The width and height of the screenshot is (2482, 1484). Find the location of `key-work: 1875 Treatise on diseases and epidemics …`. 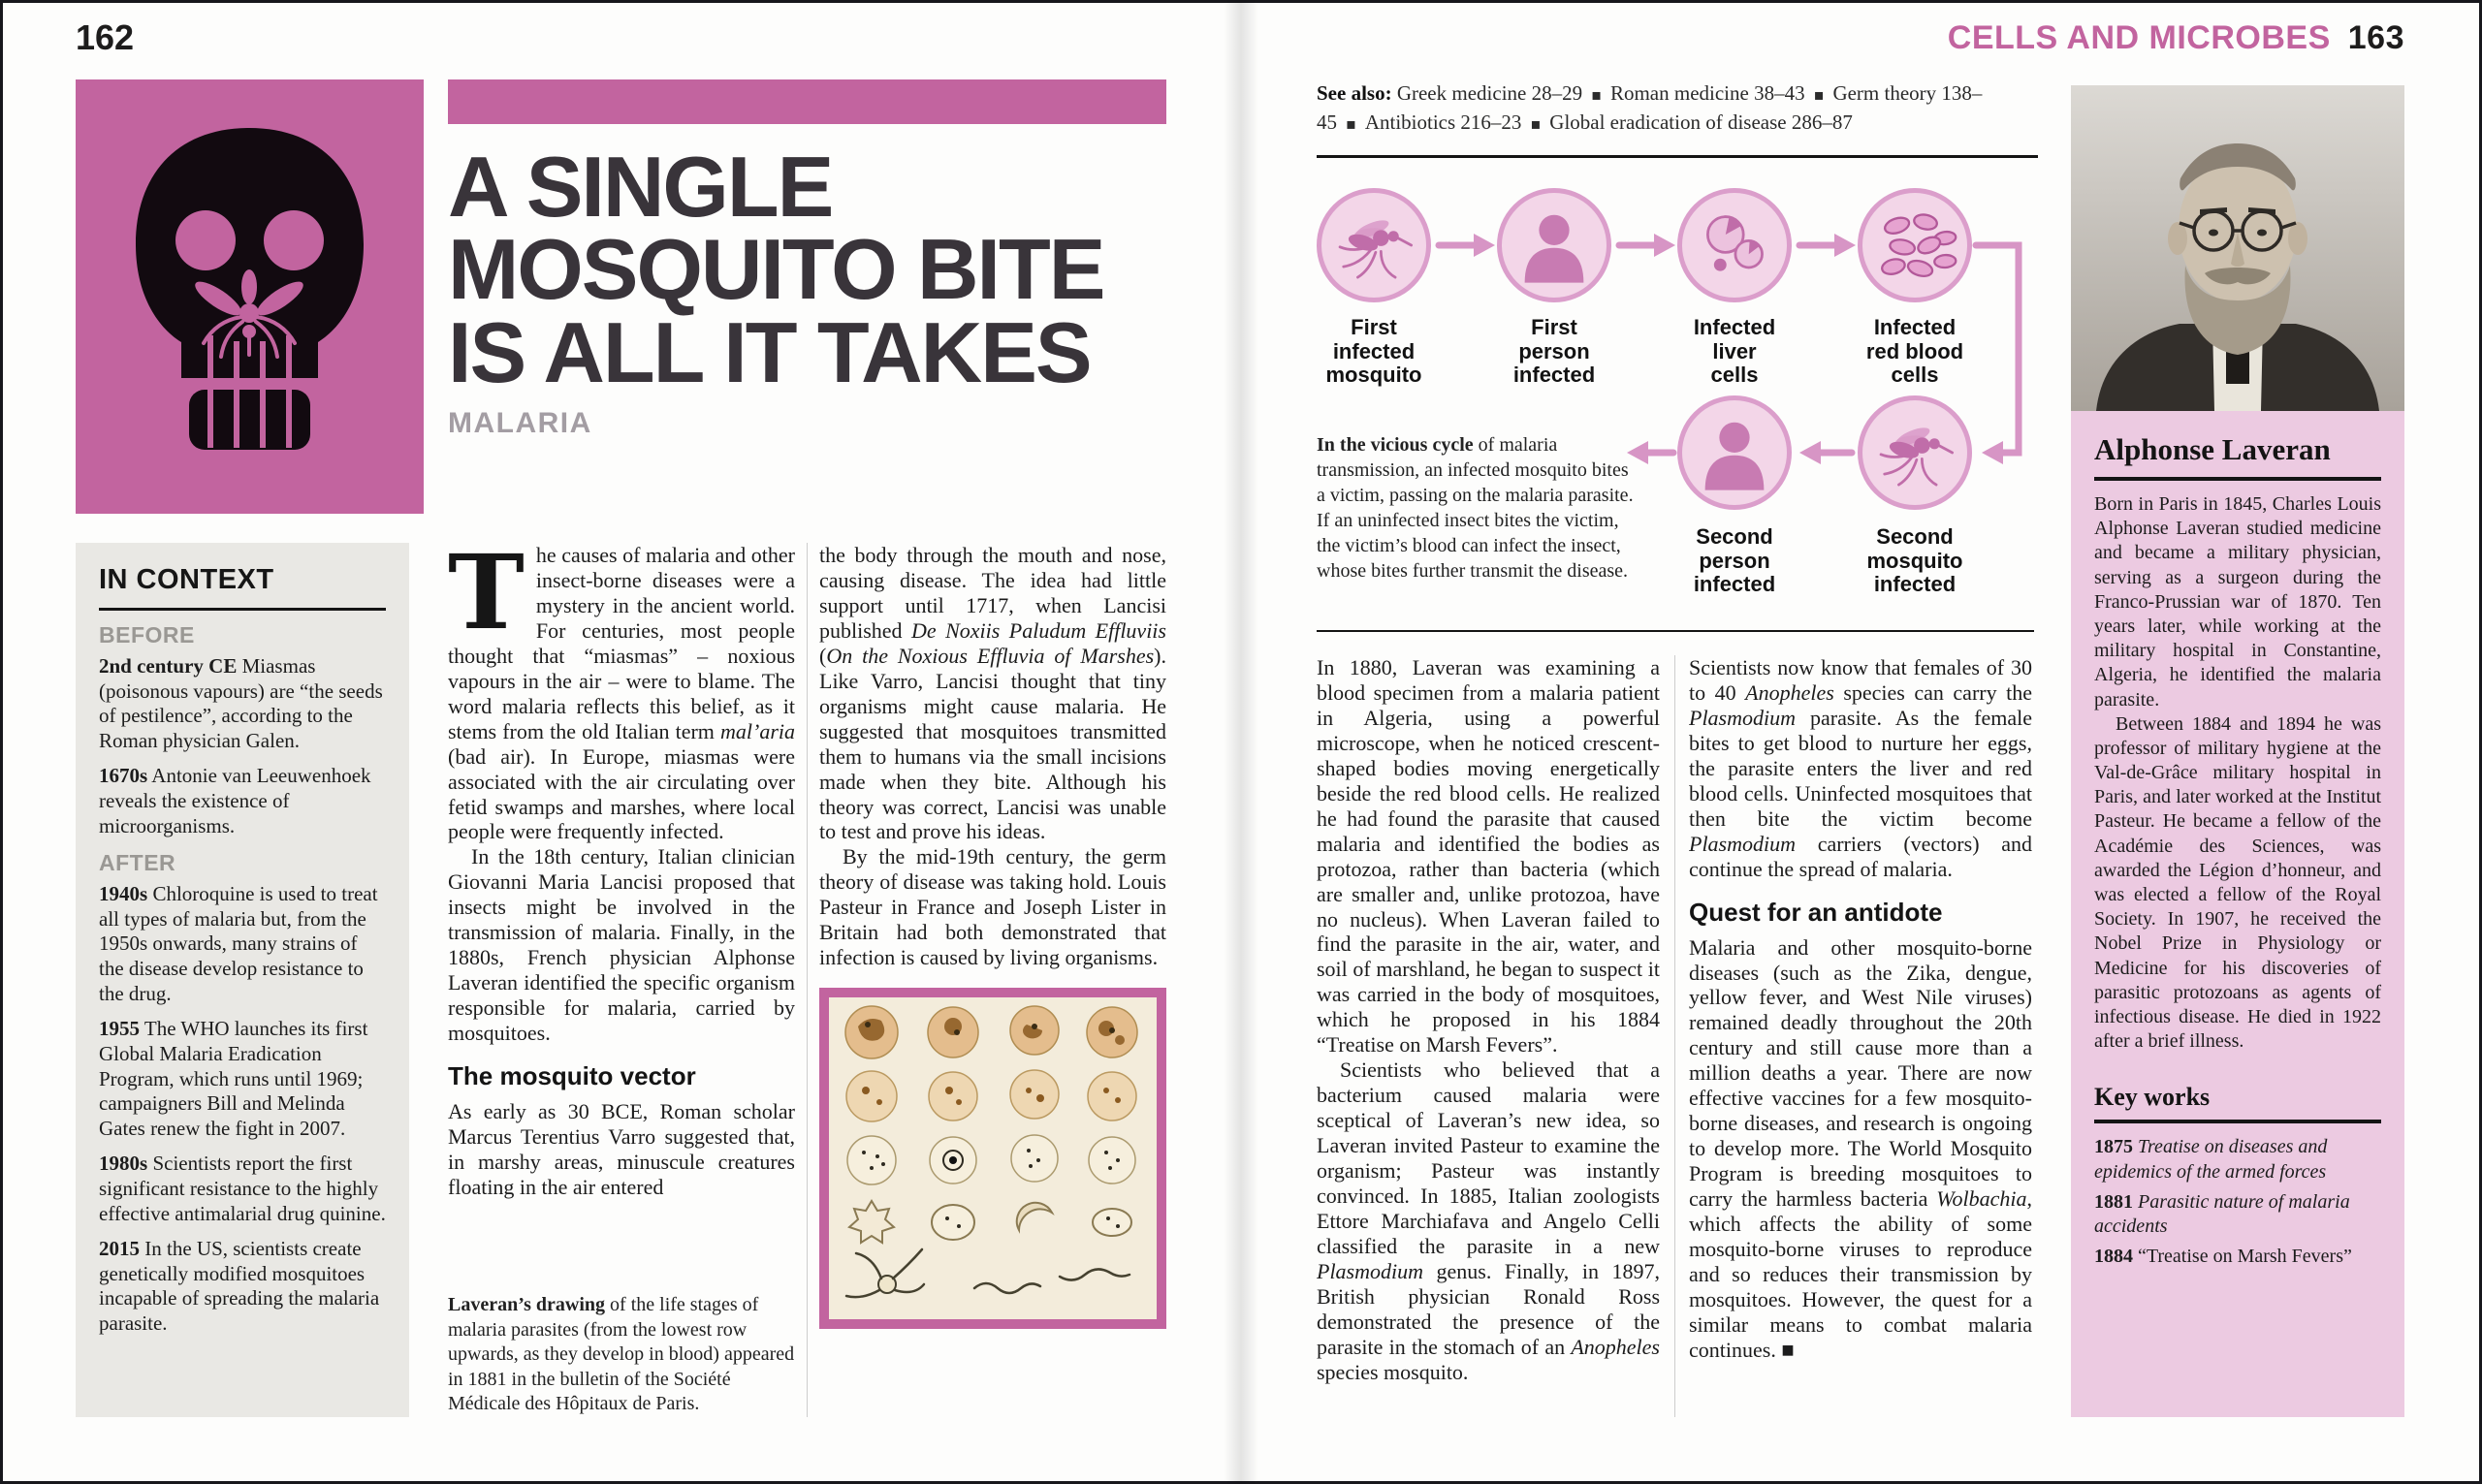

key-work: 1875 Treatise on diseases and epidemics … is located at coordinates (2237, 1160).